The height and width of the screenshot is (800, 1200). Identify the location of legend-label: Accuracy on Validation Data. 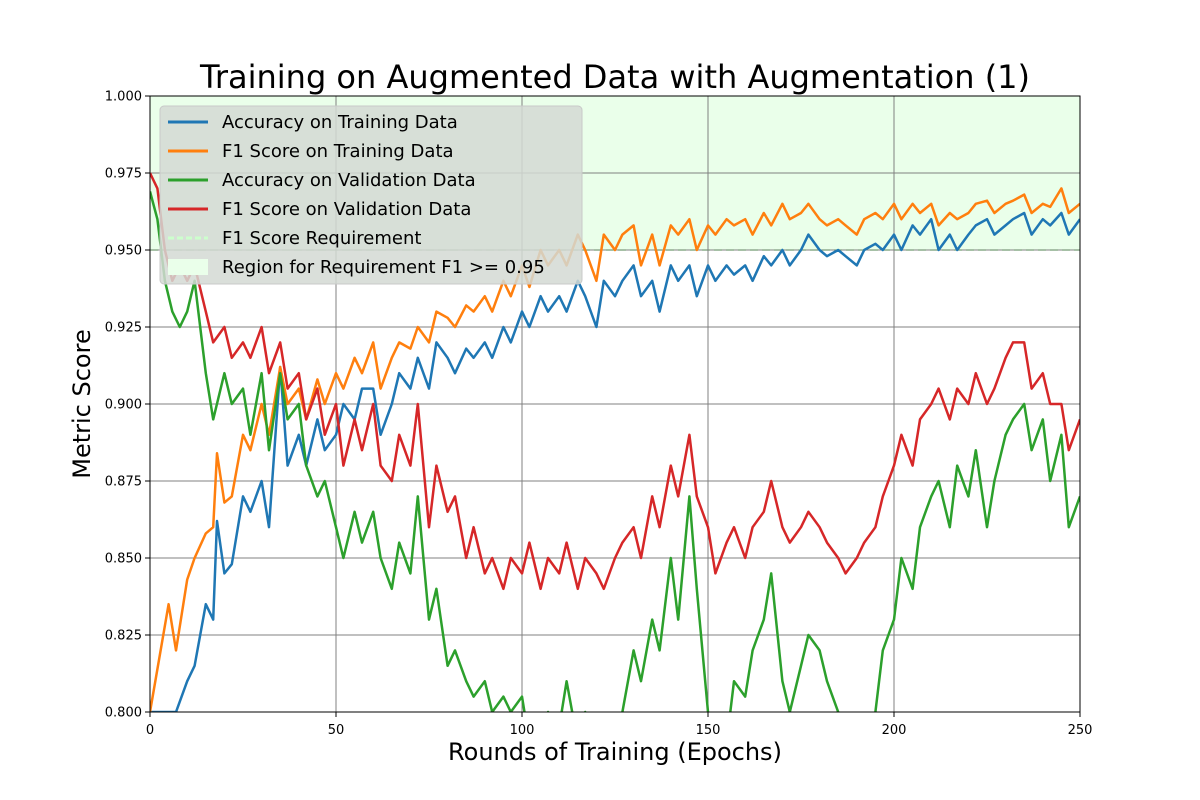
(349, 180).